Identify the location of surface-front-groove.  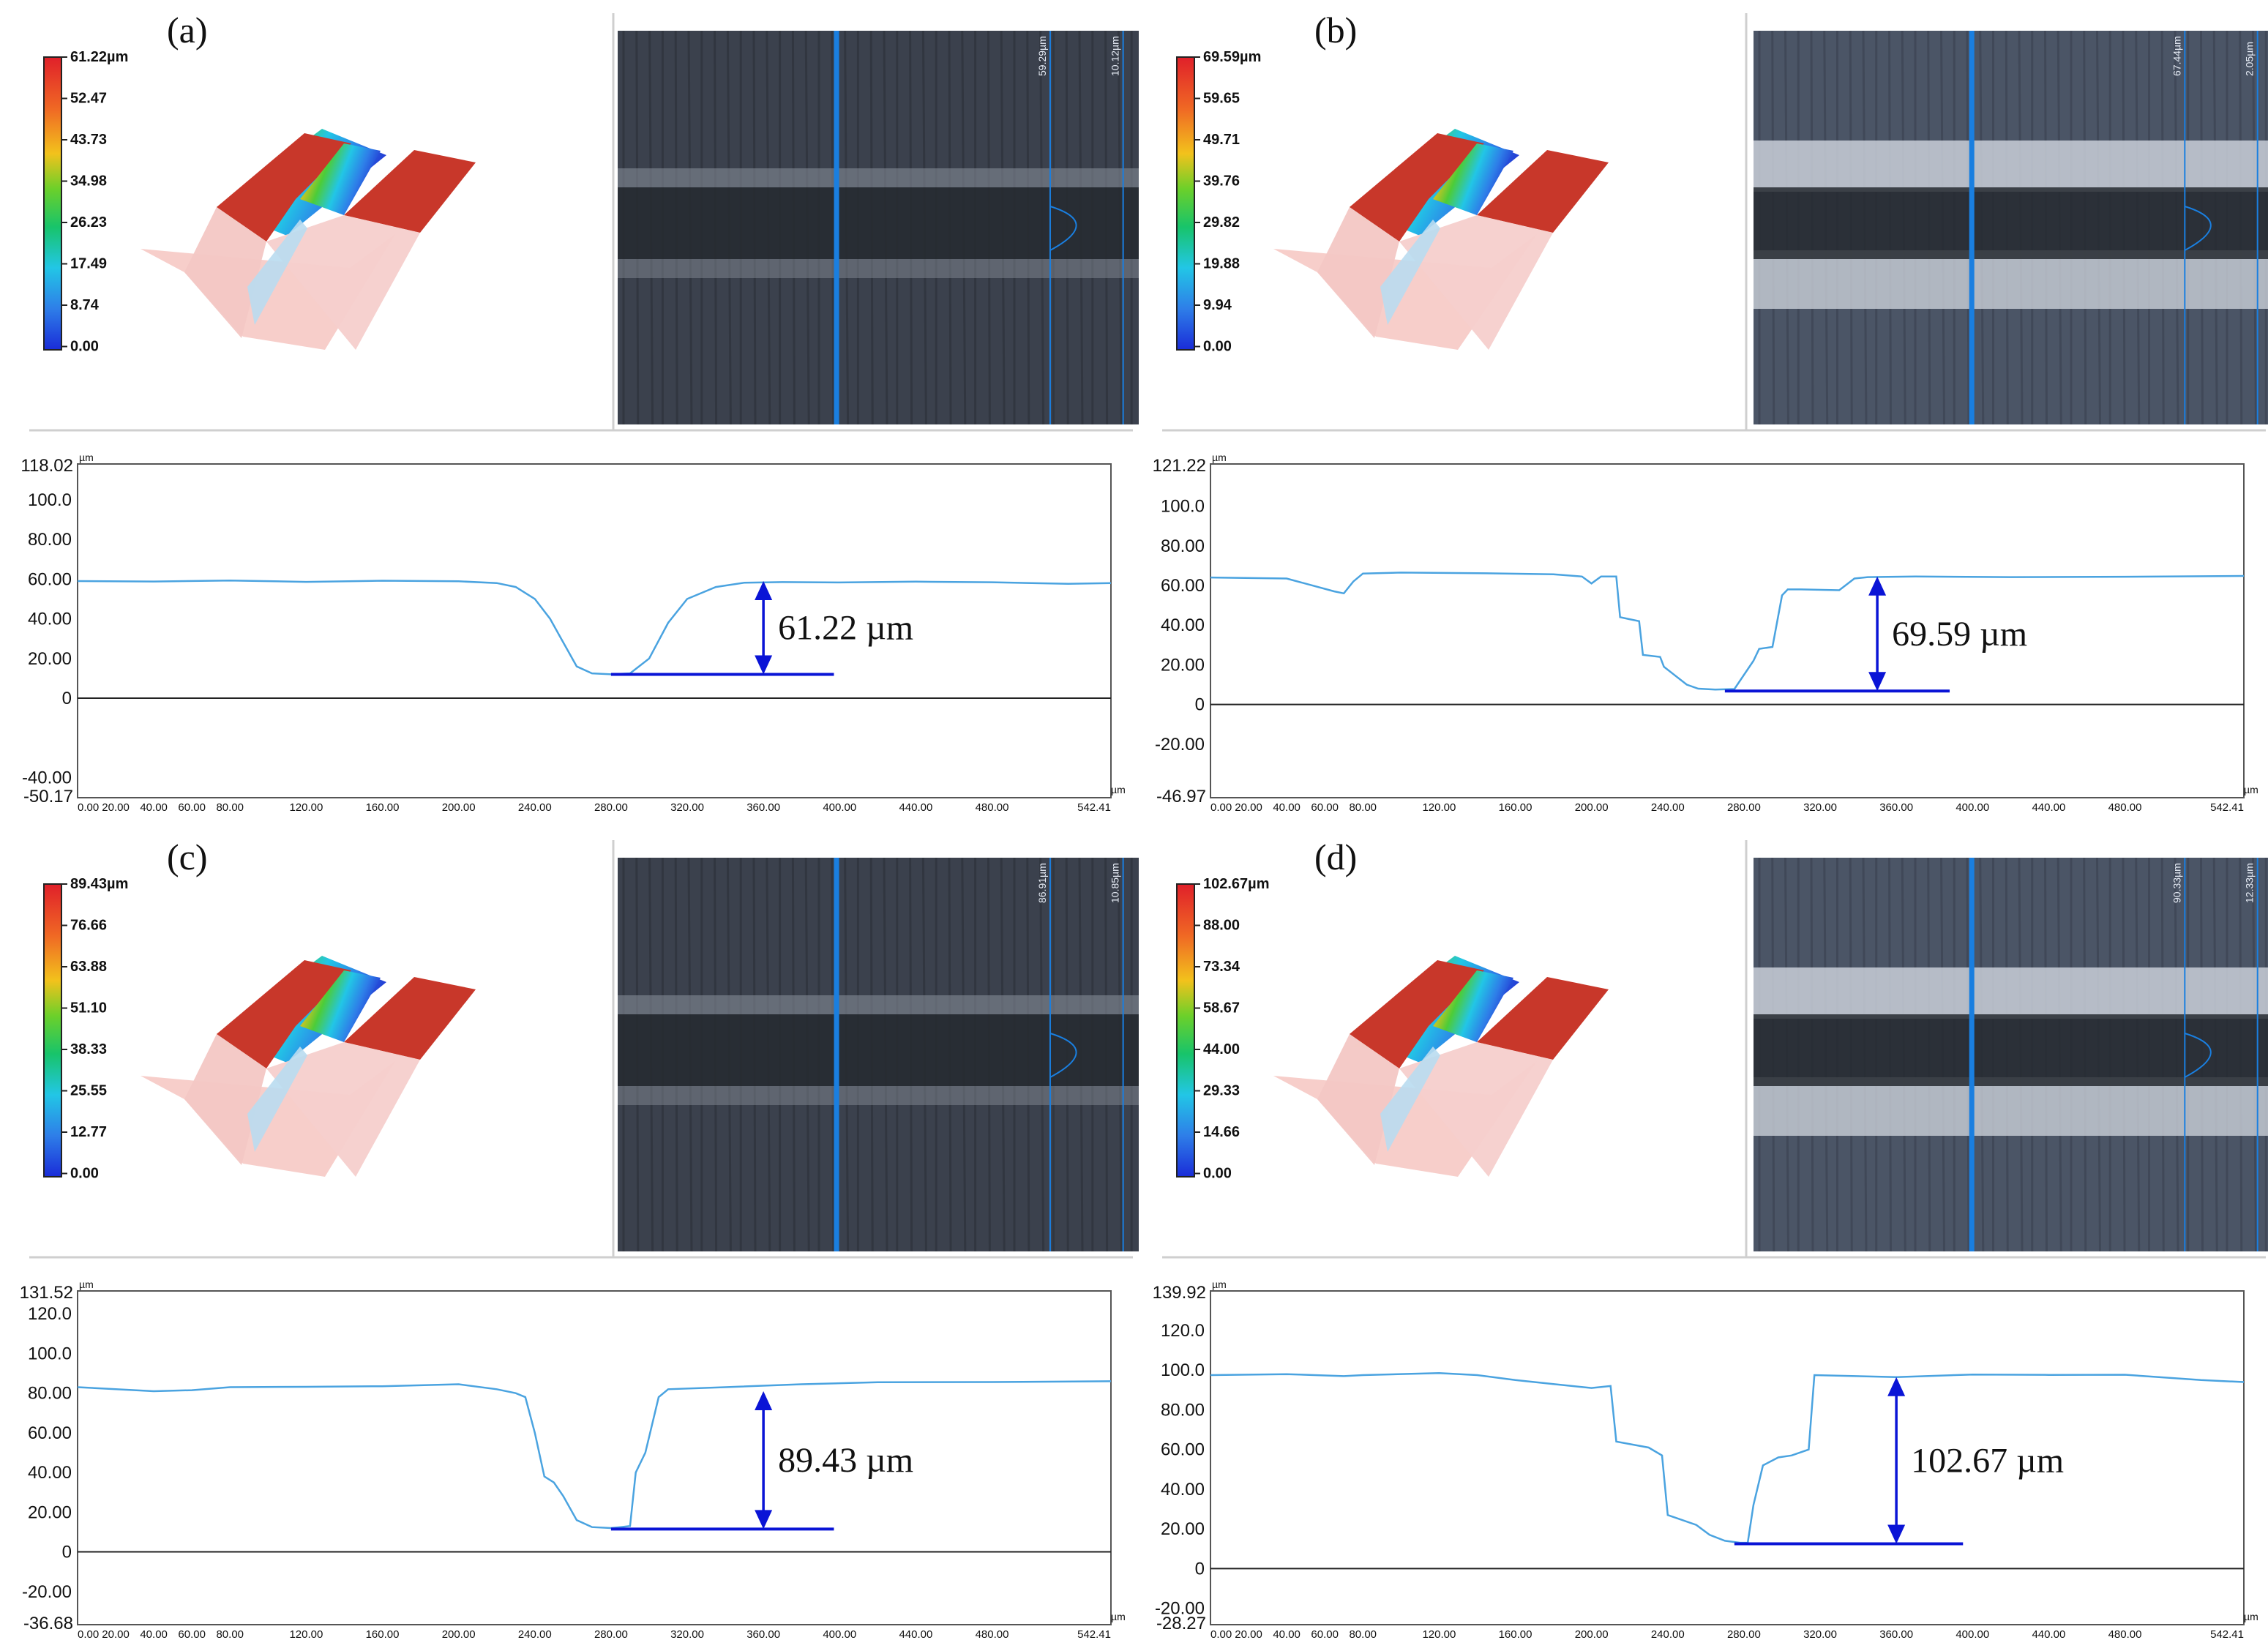
(277, 1099).